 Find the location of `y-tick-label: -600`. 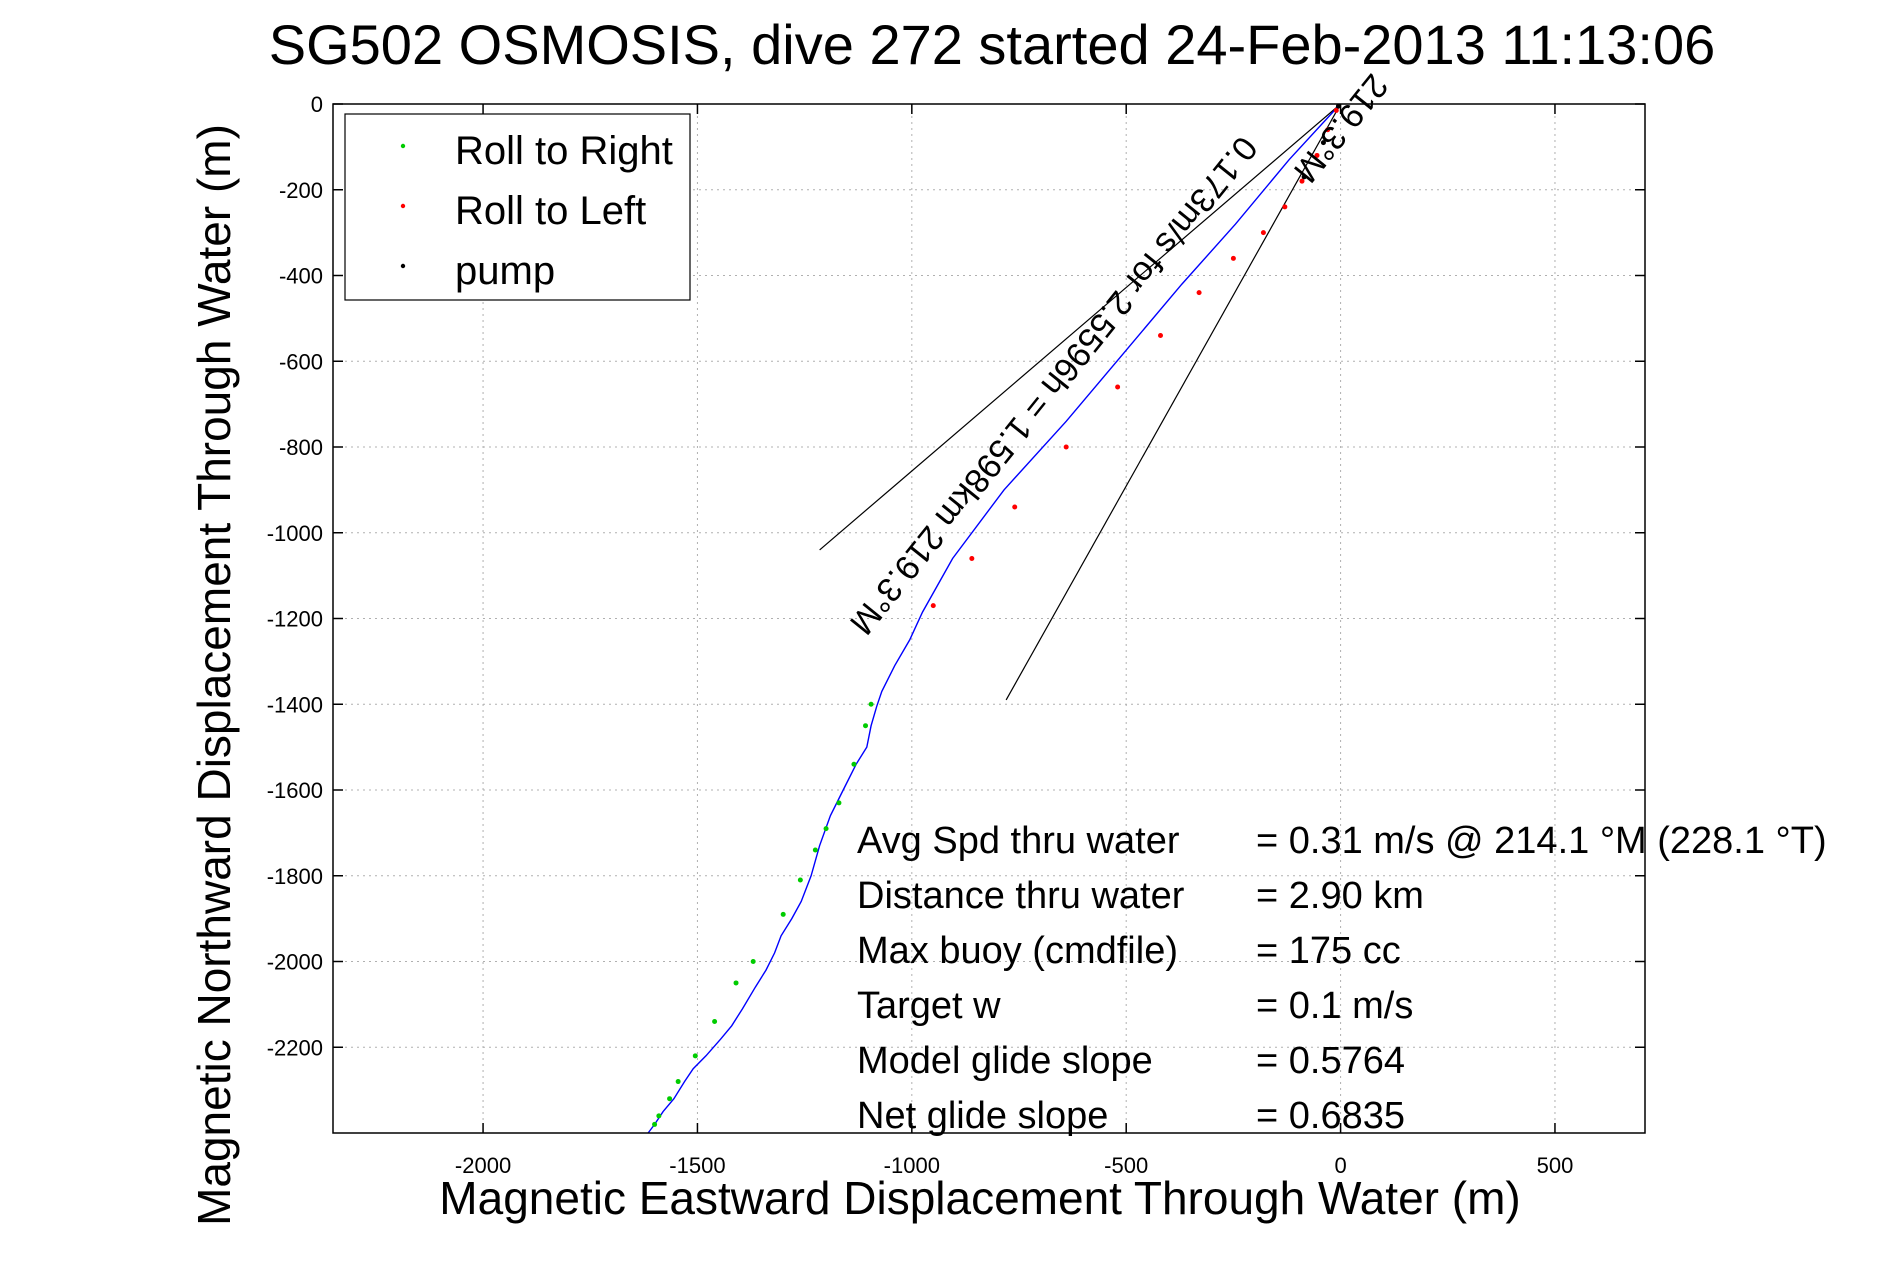

y-tick-label: -600 is located at coordinates (301, 361).